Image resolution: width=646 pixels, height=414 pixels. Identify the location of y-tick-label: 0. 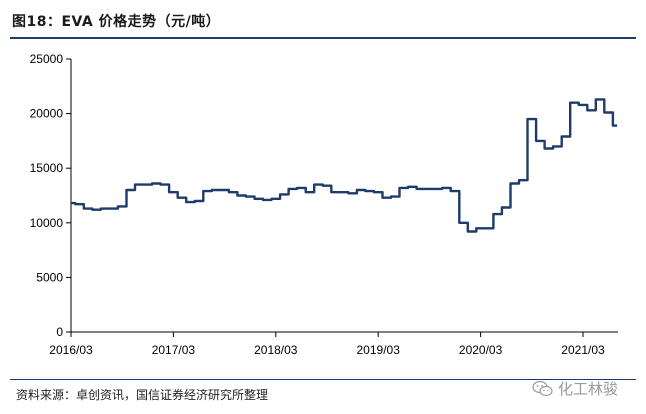
(59, 332).